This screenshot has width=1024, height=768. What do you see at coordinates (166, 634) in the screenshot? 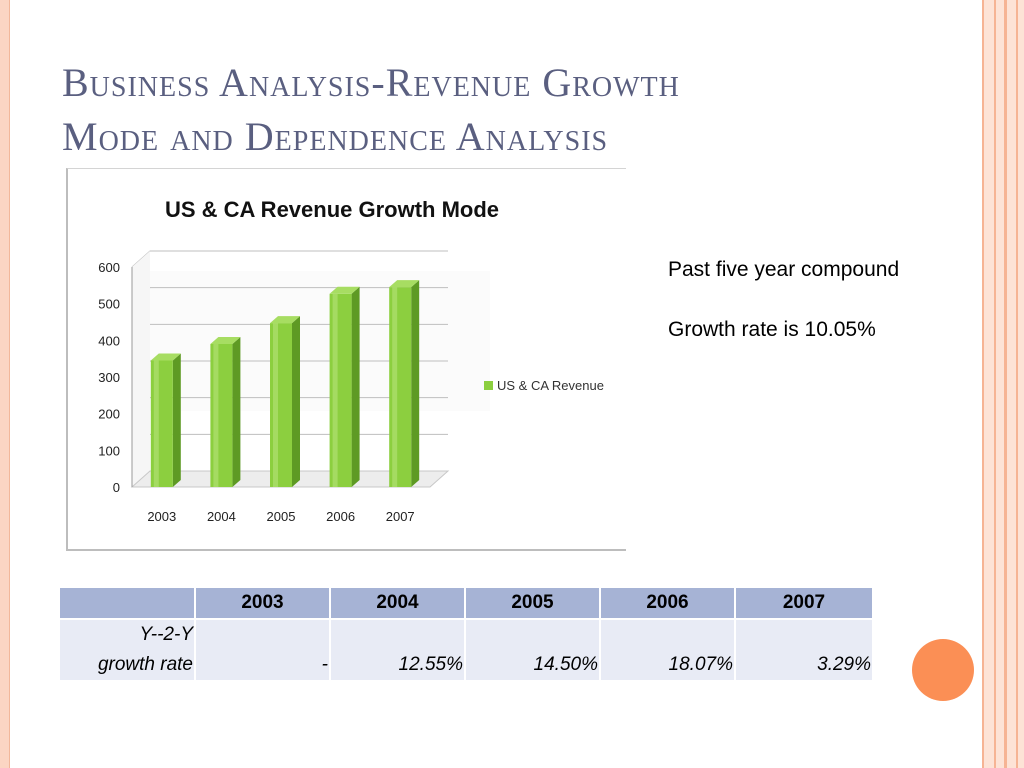
I see `row-label-line-1: Y--2-Y` at bounding box center [166, 634].